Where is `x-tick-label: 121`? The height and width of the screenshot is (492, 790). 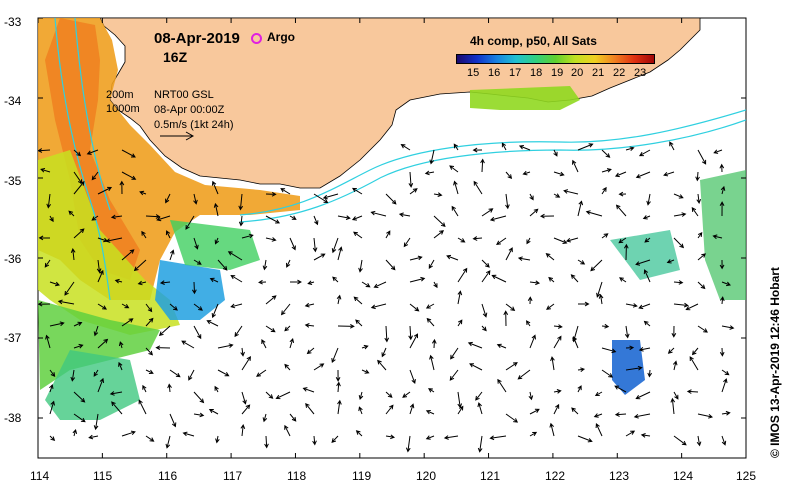
x-tick-label: 121 is located at coordinates (490, 476).